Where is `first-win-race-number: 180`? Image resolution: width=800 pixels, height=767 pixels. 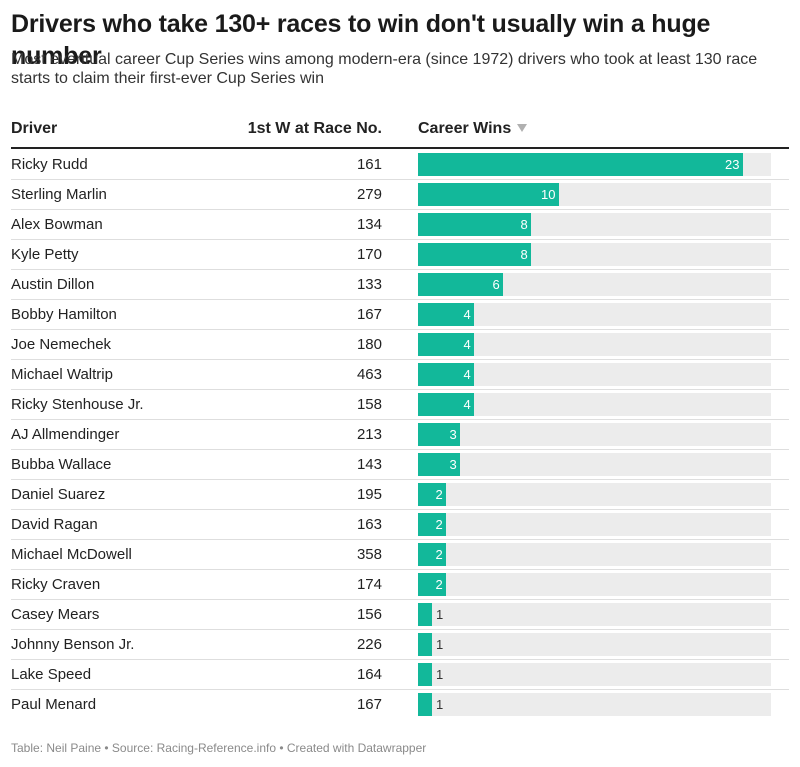
first-win-race-number: 180 is located at coordinates (369, 344).